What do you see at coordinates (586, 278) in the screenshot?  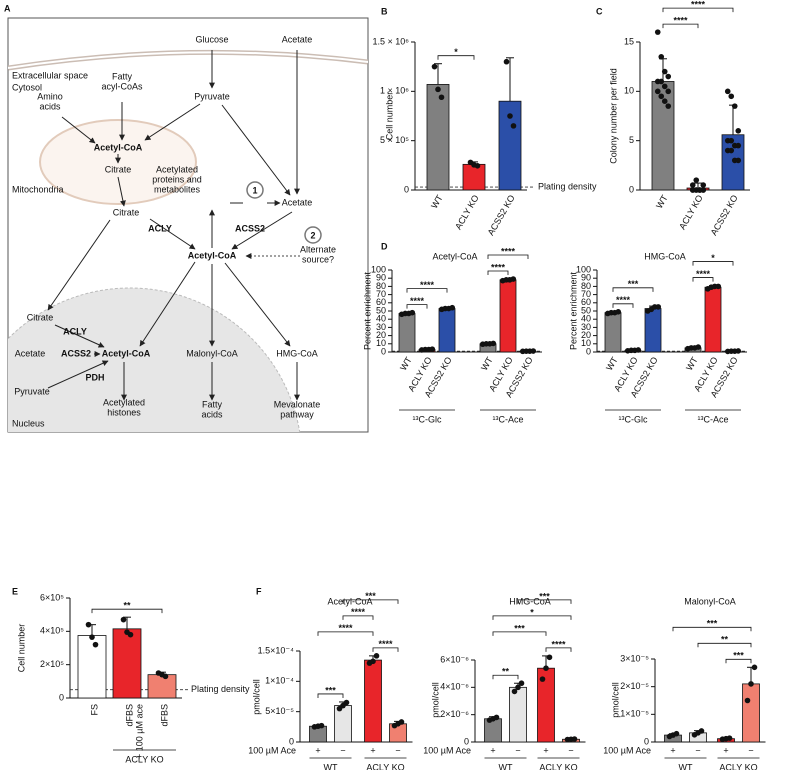 I see `y-tick-label: 90` at bounding box center [586, 278].